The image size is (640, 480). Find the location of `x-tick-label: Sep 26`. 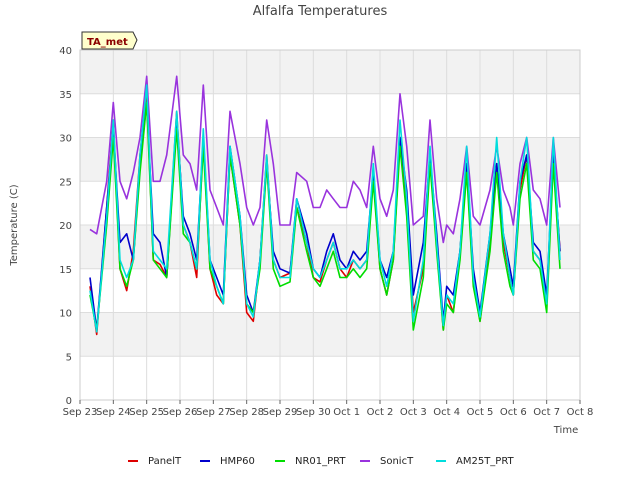

x-tick-label: Sep 26 is located at coordinates (180, 412).